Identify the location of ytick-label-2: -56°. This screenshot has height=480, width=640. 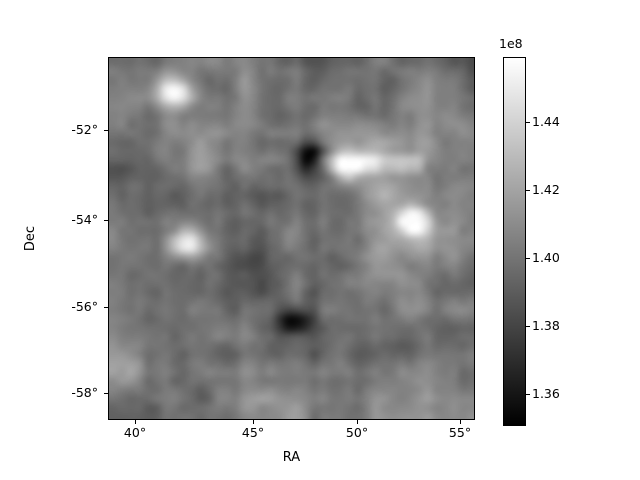
(84, 306).